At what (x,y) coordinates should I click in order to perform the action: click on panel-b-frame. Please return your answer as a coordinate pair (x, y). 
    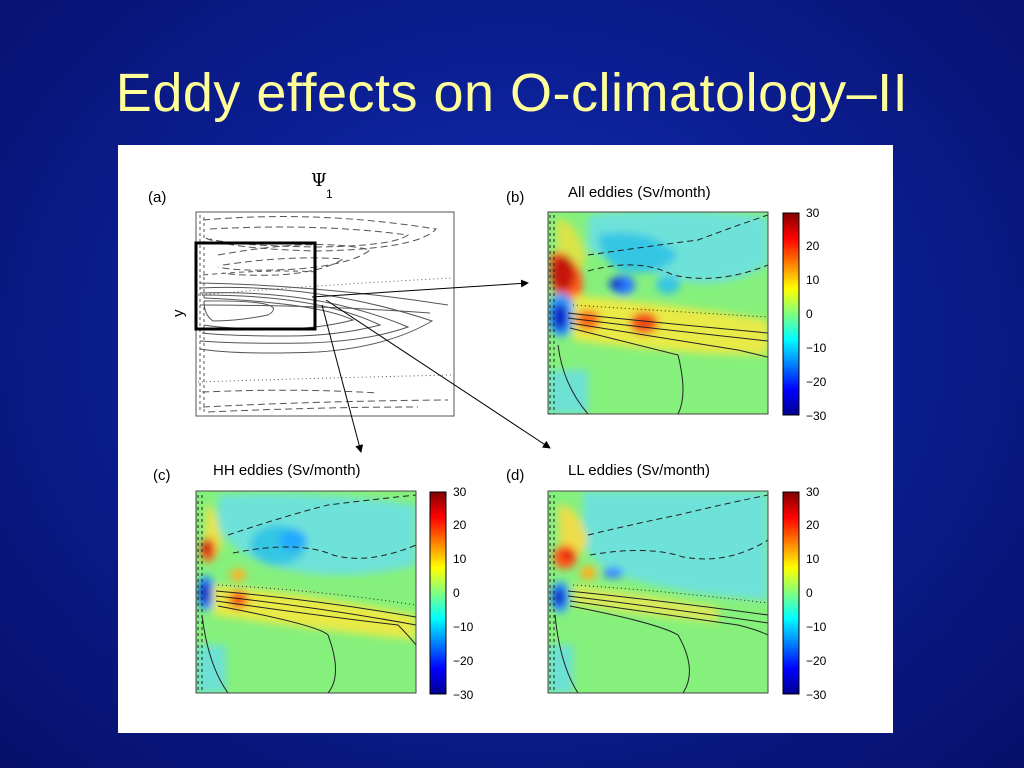
    Looking at the image, I should click on (658, 313).